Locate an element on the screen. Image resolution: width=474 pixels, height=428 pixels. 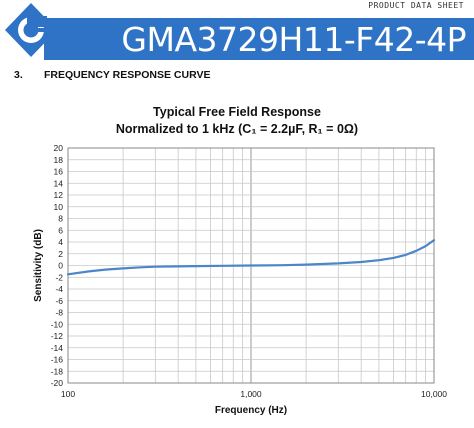
y-tick-label: 2 is located at coordinates (60, 254).